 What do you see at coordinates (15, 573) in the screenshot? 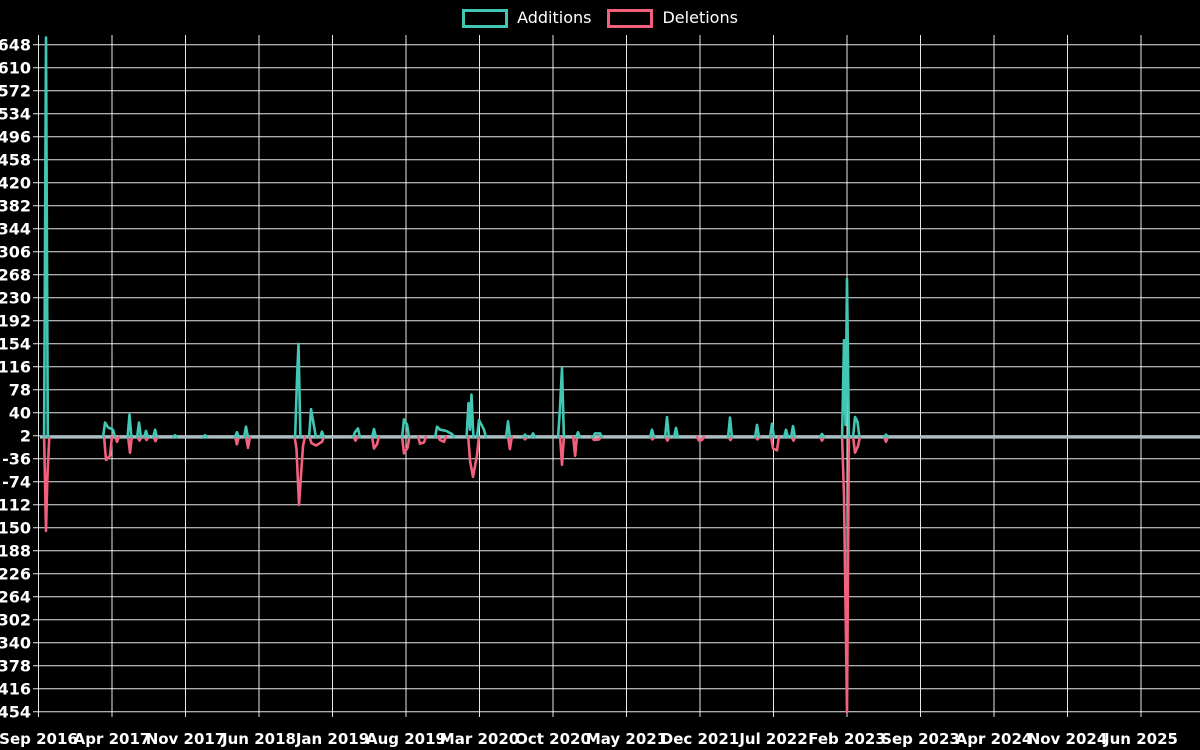
I see `y-tick-label: -226` at bounding box center [15, 573].